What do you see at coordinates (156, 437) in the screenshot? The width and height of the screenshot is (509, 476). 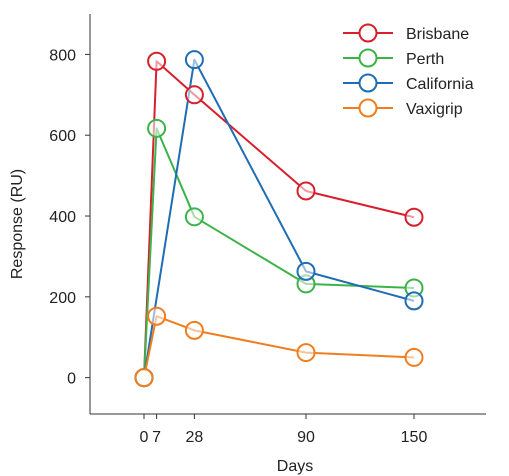 I see `x-tick-label: 7` at bounding box center [156, 437].